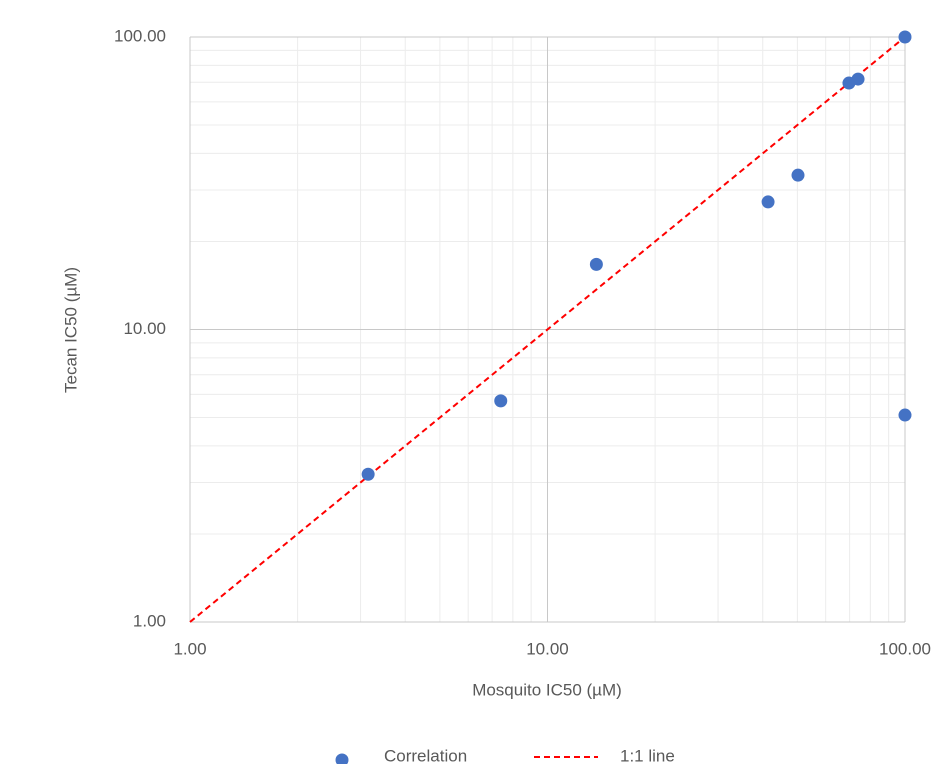 This screenshot has width=937, height=764. Describe the element at coordinates (144, 328) in the screenshot. I see `y-tick-label: 10.00` at that location.